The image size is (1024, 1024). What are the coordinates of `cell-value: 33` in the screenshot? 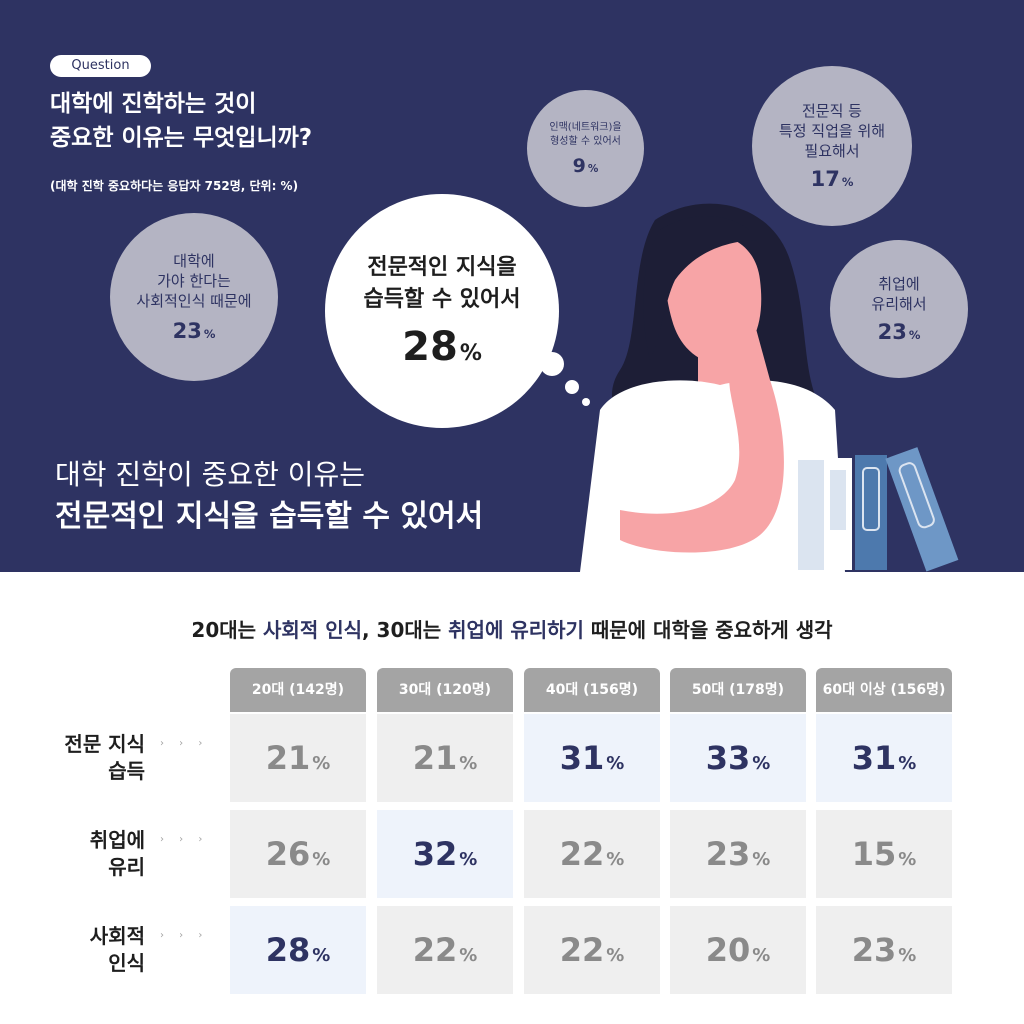 It's located at (728, 758).